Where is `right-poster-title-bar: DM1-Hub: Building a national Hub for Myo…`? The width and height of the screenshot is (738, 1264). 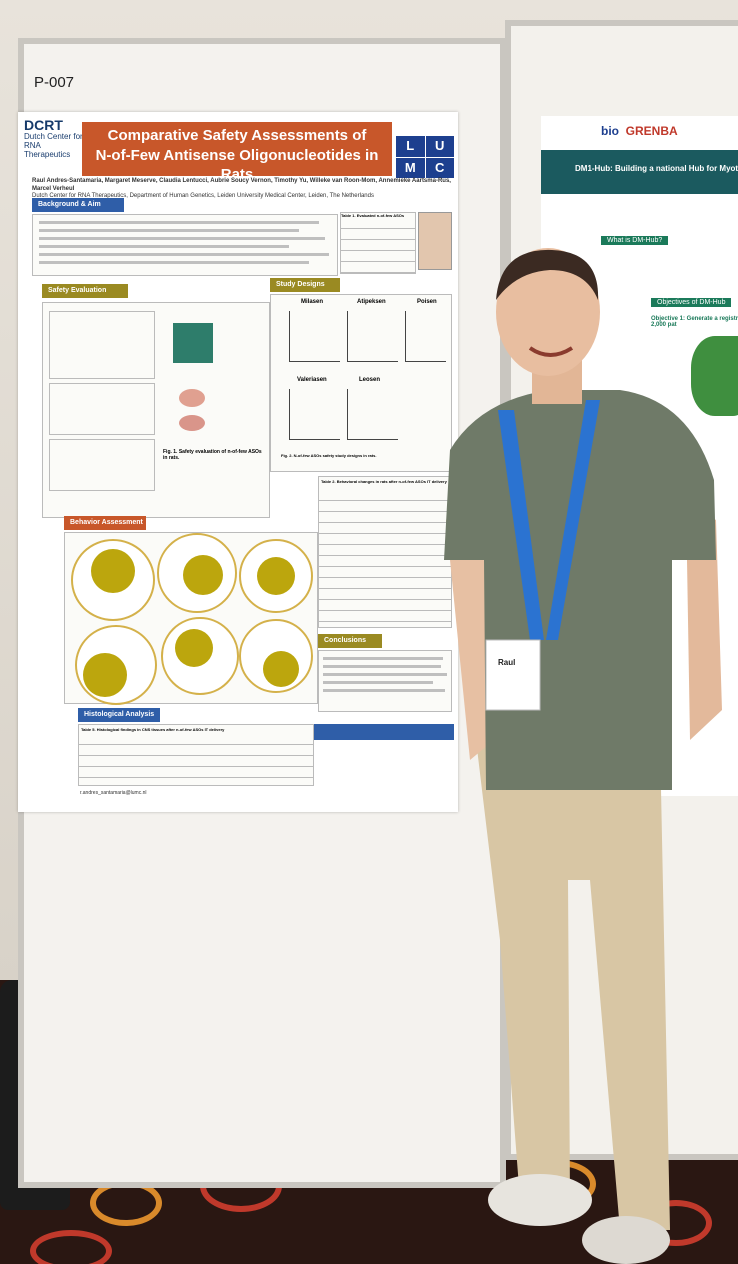 right-poster-title-bar: DM1-Hub: Building a national Hub for Myo… is located at coordinates (639, 172).